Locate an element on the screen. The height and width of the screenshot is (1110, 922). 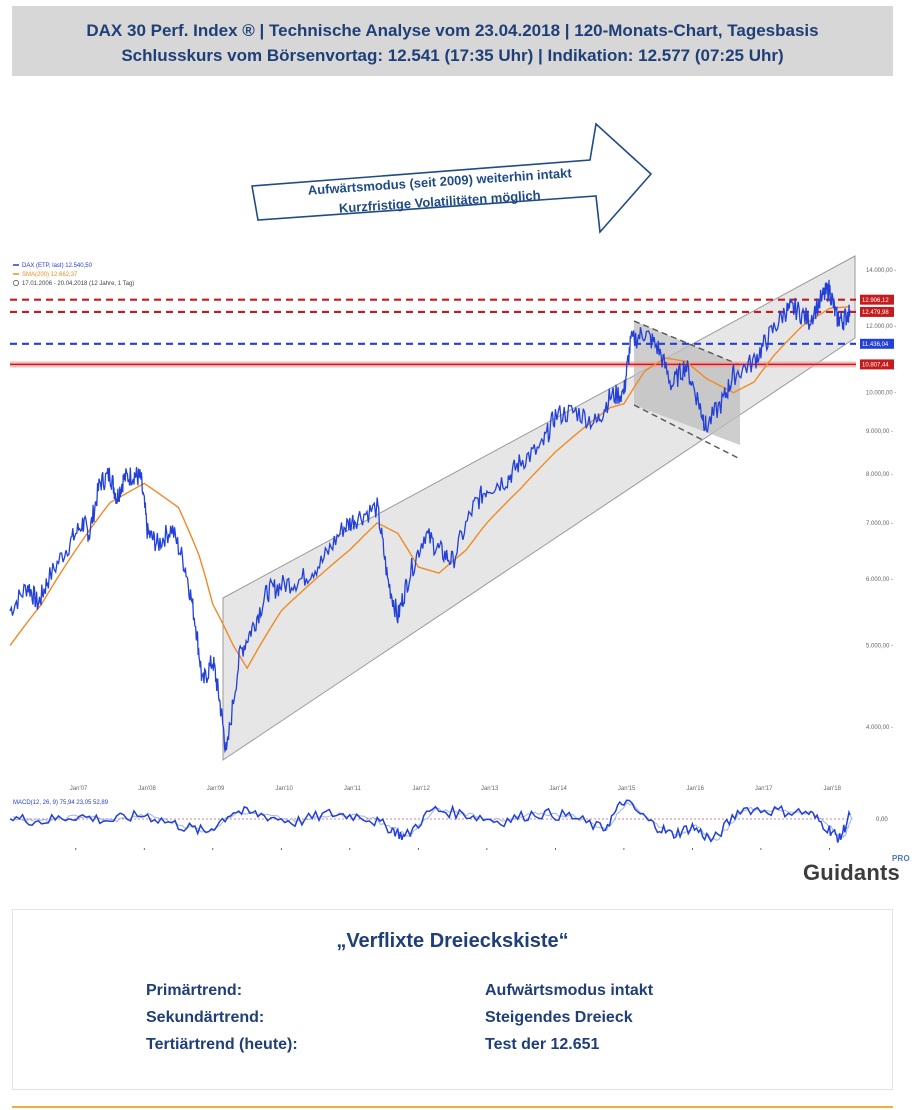
level-value: 12.906,12 is located at coordinates (875, 301).